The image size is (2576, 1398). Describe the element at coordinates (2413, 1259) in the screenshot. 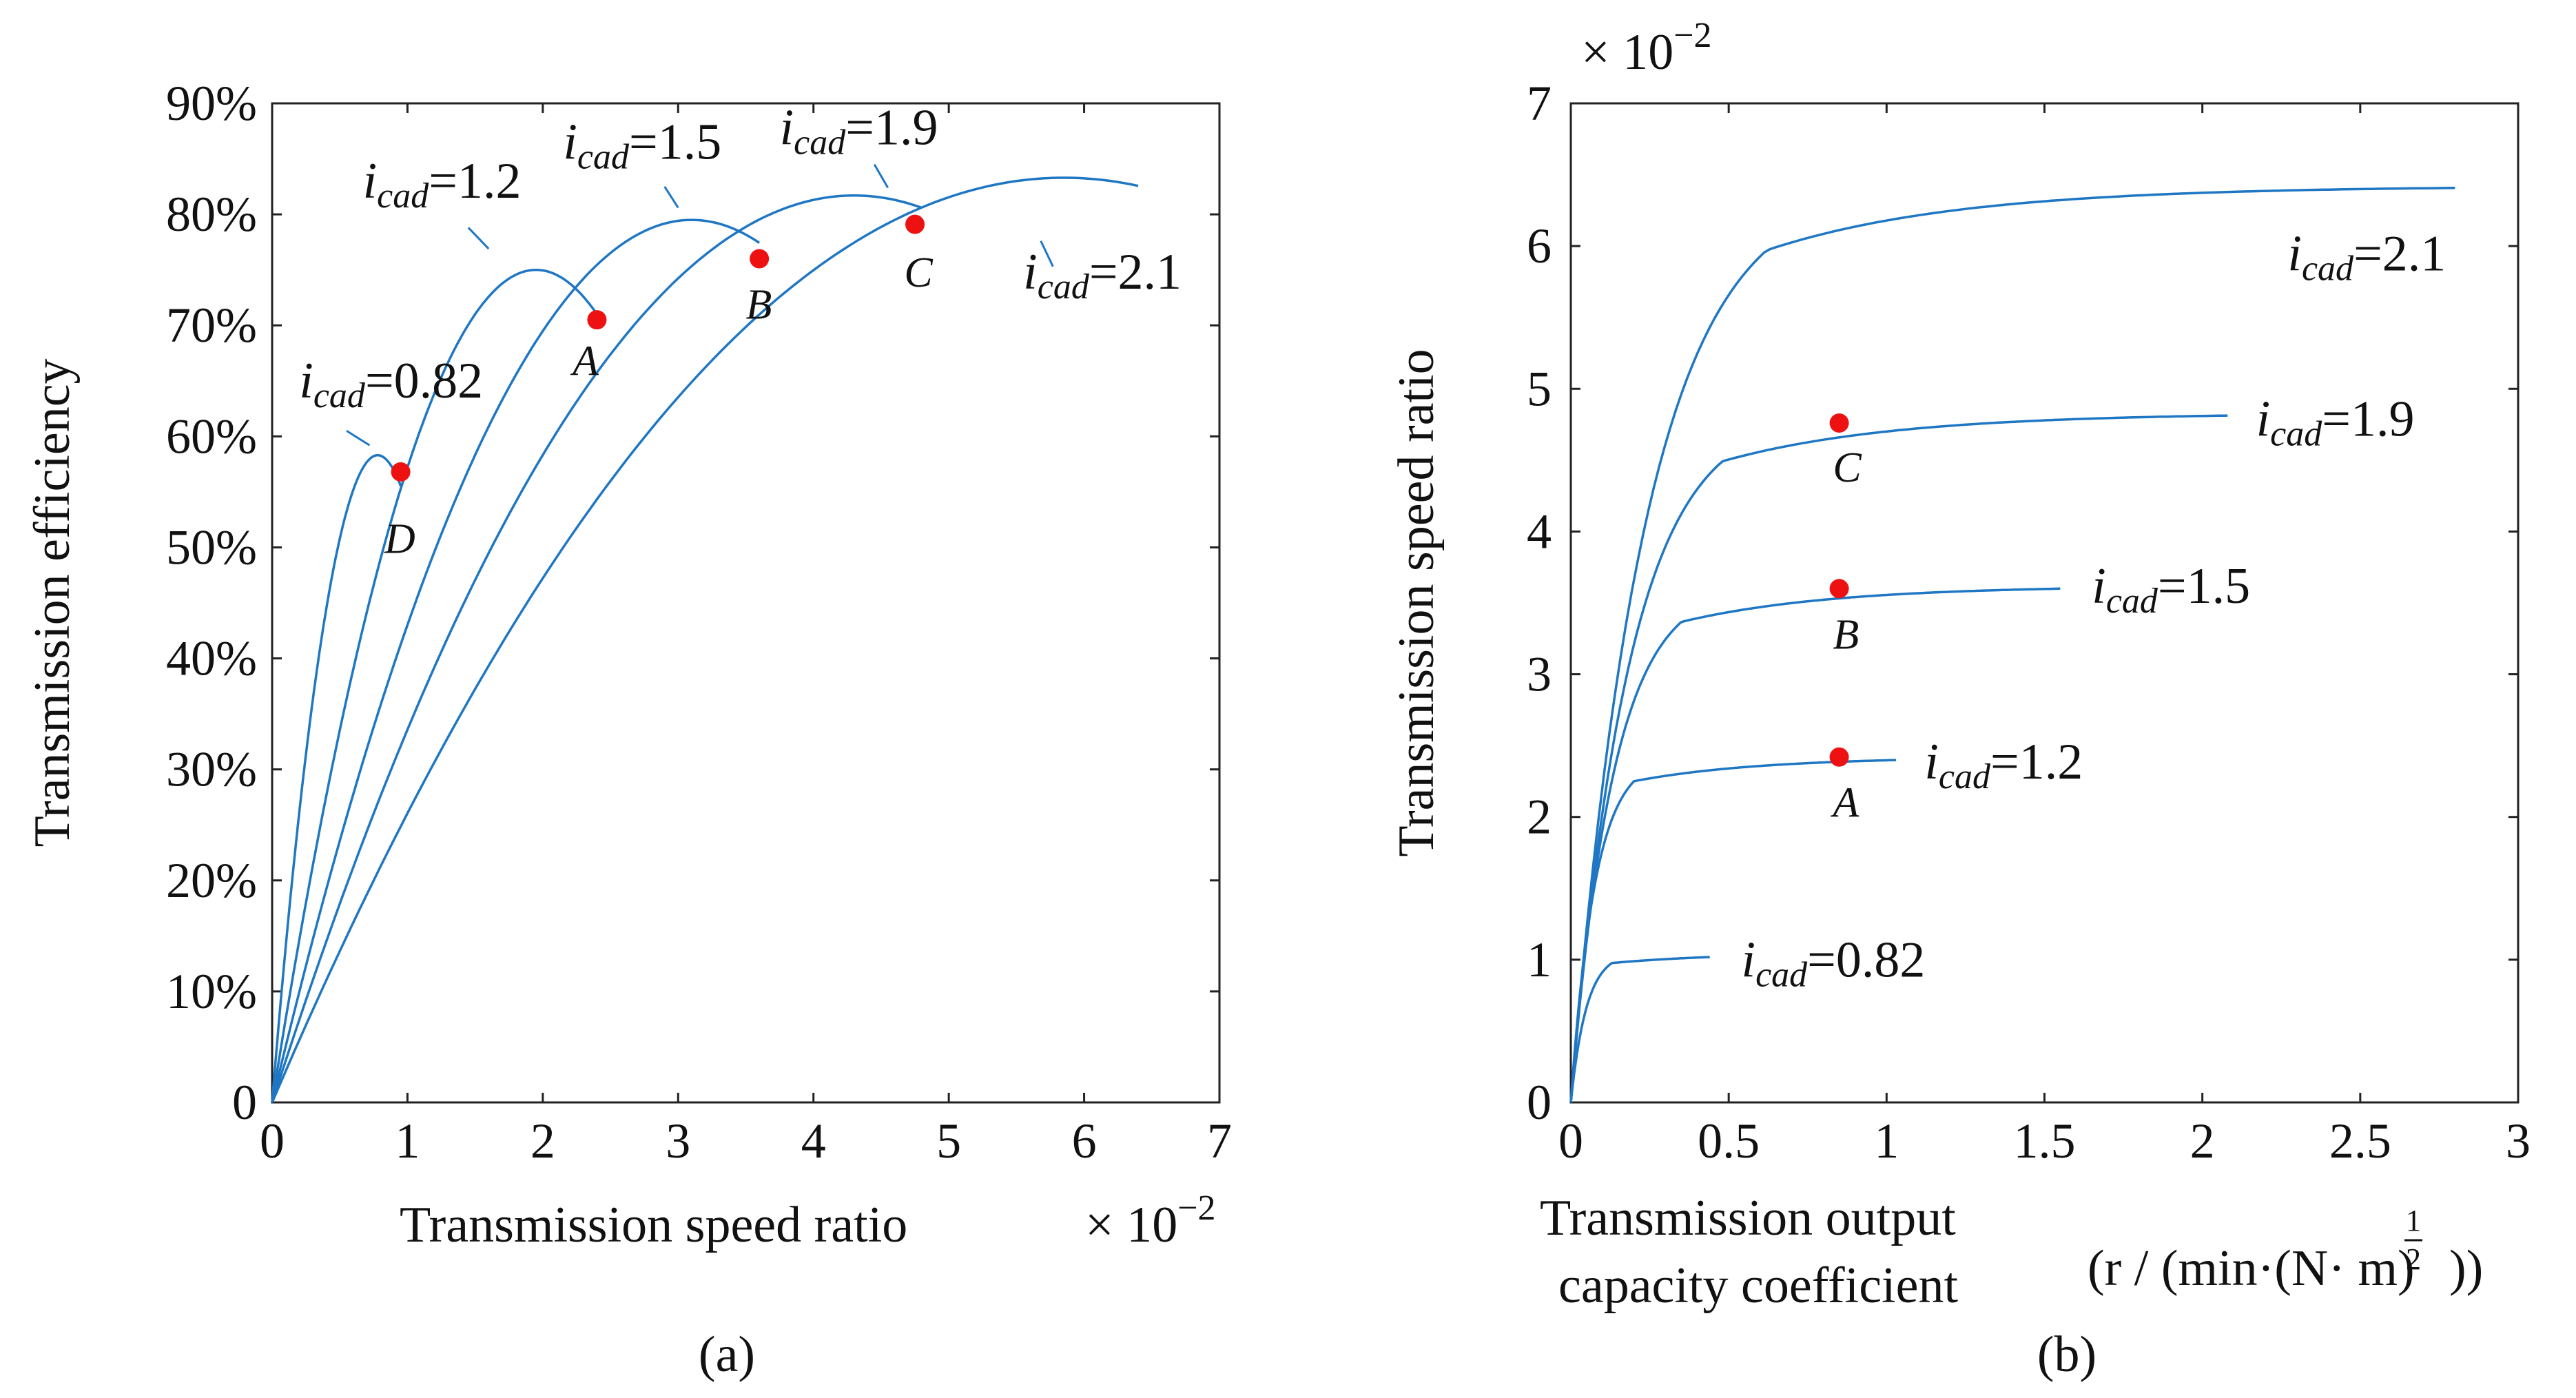

I see `svg-text: 2` at that location.